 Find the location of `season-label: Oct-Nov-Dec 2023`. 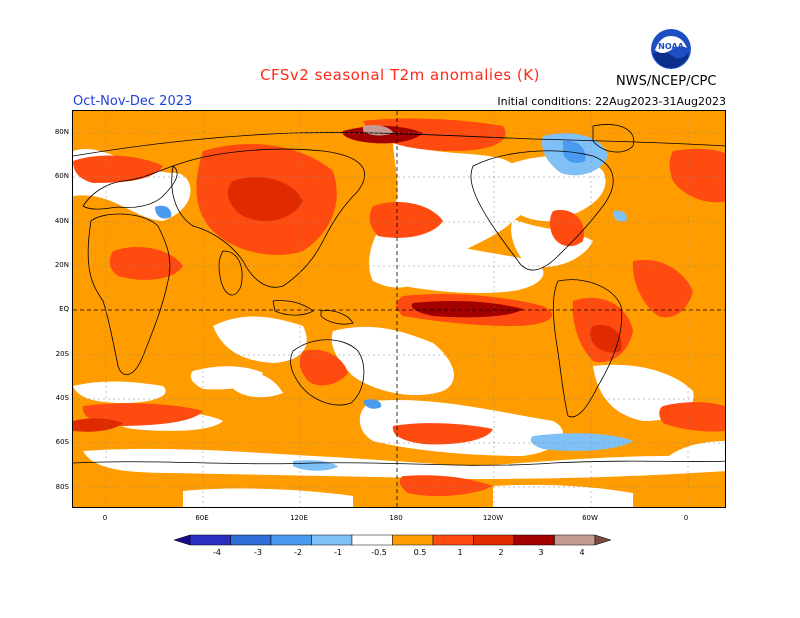

season-label: Oct-Nov-Dec 2023 is located at coordinates (133, 101).